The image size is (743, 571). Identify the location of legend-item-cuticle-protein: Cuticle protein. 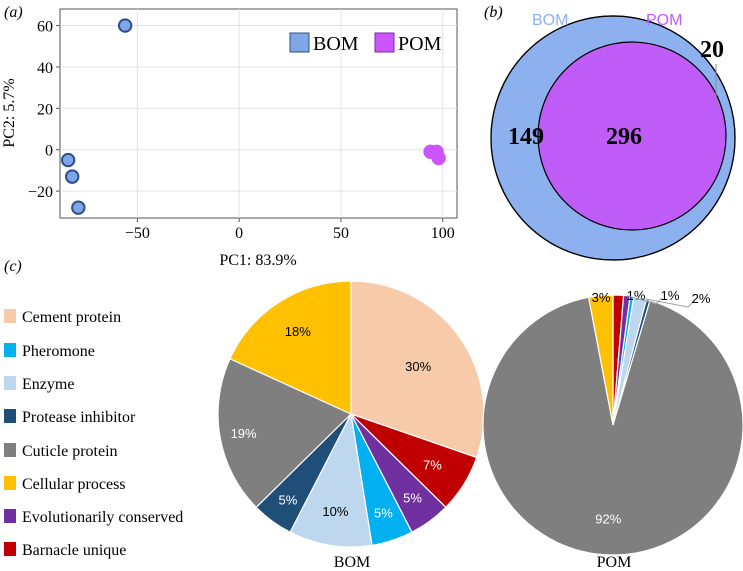
(61, 451).